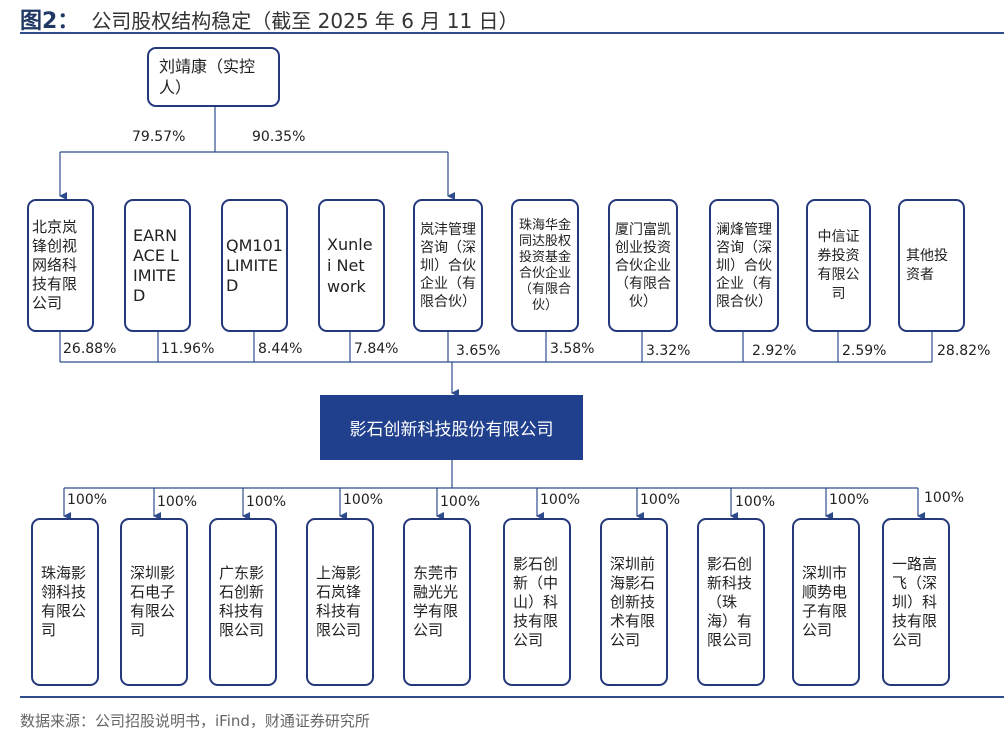 The height and width of the screenshot is (743, 1008). What do you see at coordinates (279, 137) in the screenshot?
I see `controller-pct-indirect: 90.35%` at bounding box center [279, 137].